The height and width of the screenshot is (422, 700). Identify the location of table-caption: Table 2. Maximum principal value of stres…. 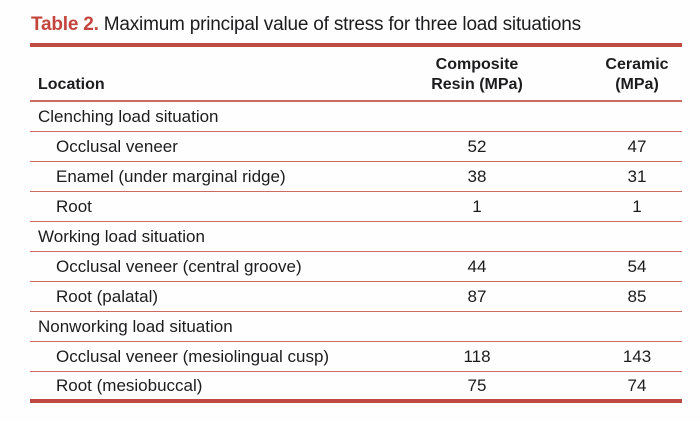
(356, 29).